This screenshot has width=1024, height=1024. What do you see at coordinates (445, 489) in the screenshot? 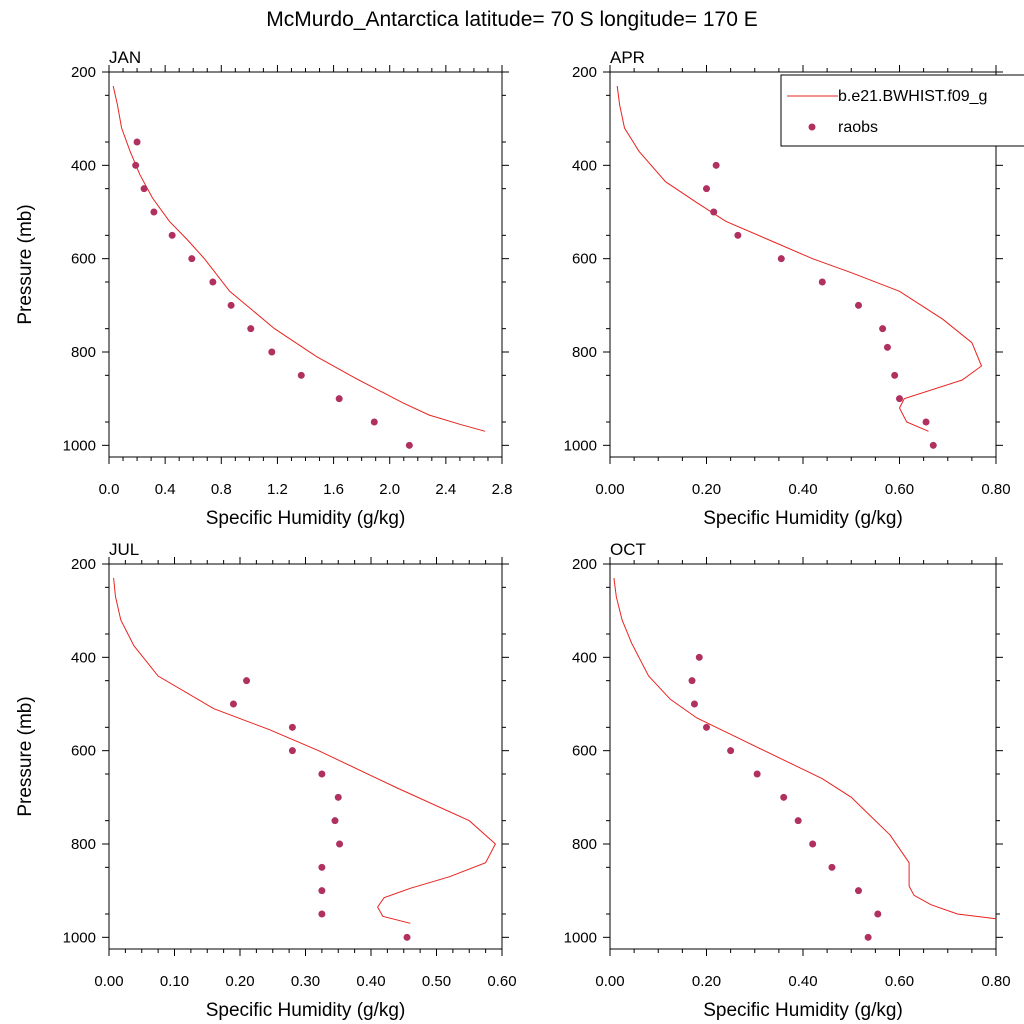
I see `x-tick-label: 2.4` at bounding box center [445, 489].